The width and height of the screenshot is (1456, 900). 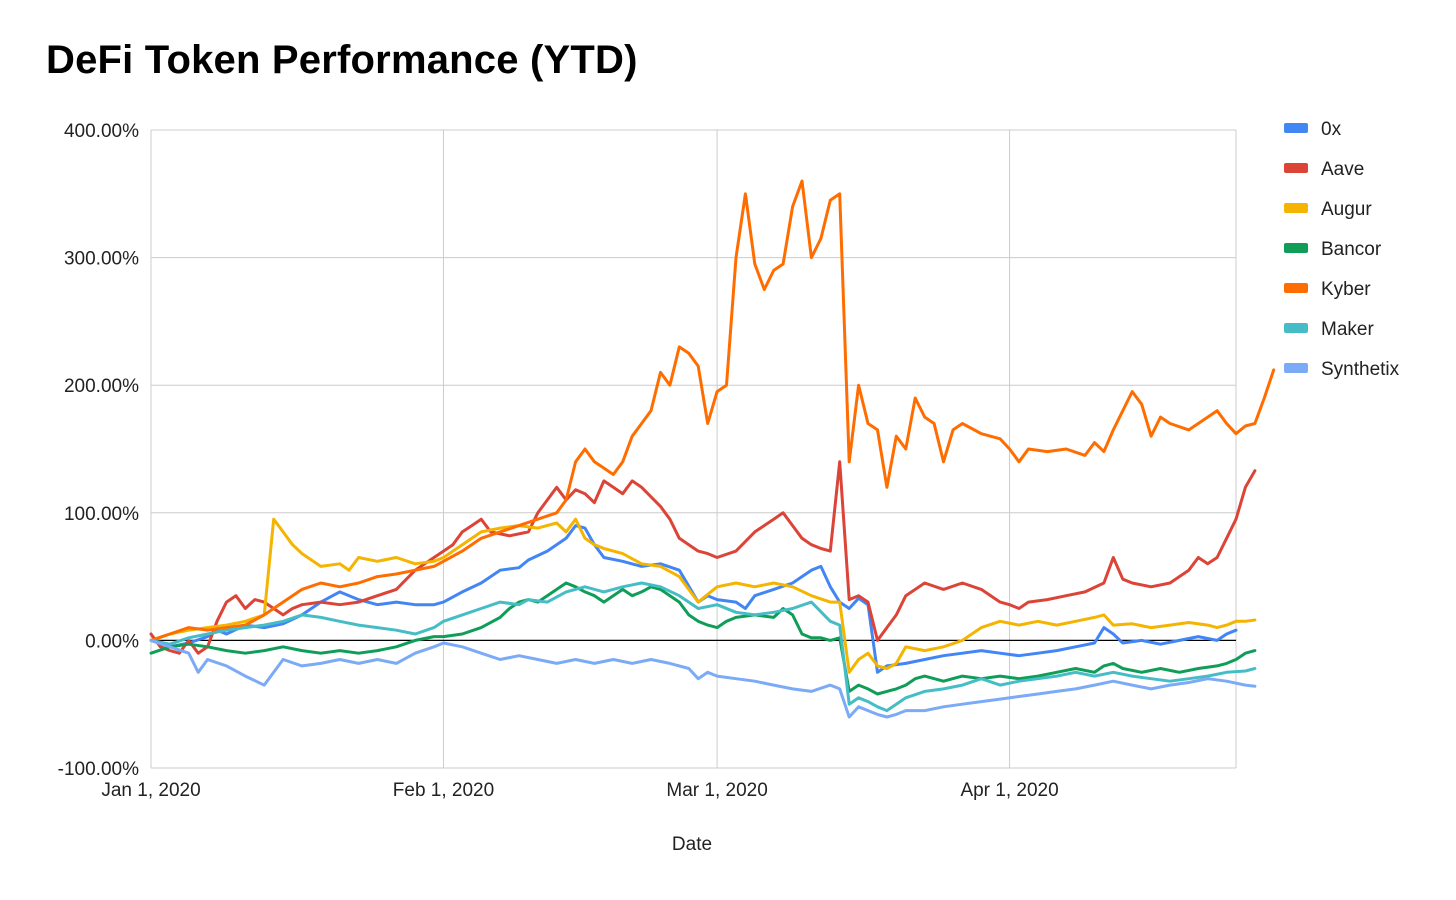 What do you see at coordinates (1296, 128) in the screenshot?
I see `legend-swatch-0x` at bounding box center [1296, 128].